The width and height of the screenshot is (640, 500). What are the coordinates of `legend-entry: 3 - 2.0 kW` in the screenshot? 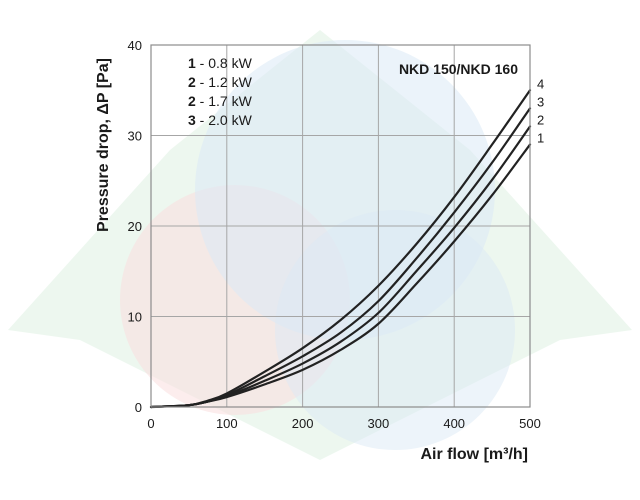 It's located at (220, 120).